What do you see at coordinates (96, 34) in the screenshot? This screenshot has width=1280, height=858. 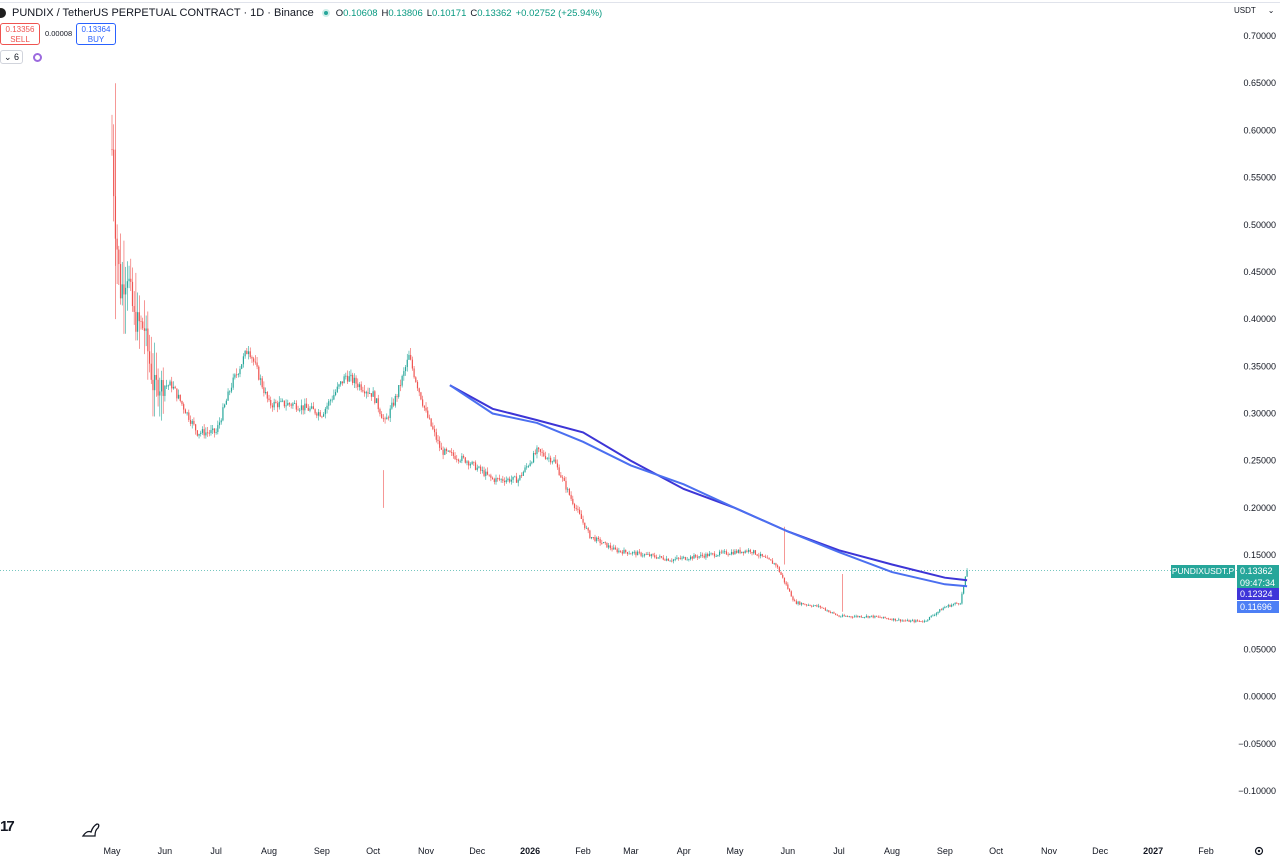 I see `buy-button: 0.13364 BUY` at bounding box center [96, 34].